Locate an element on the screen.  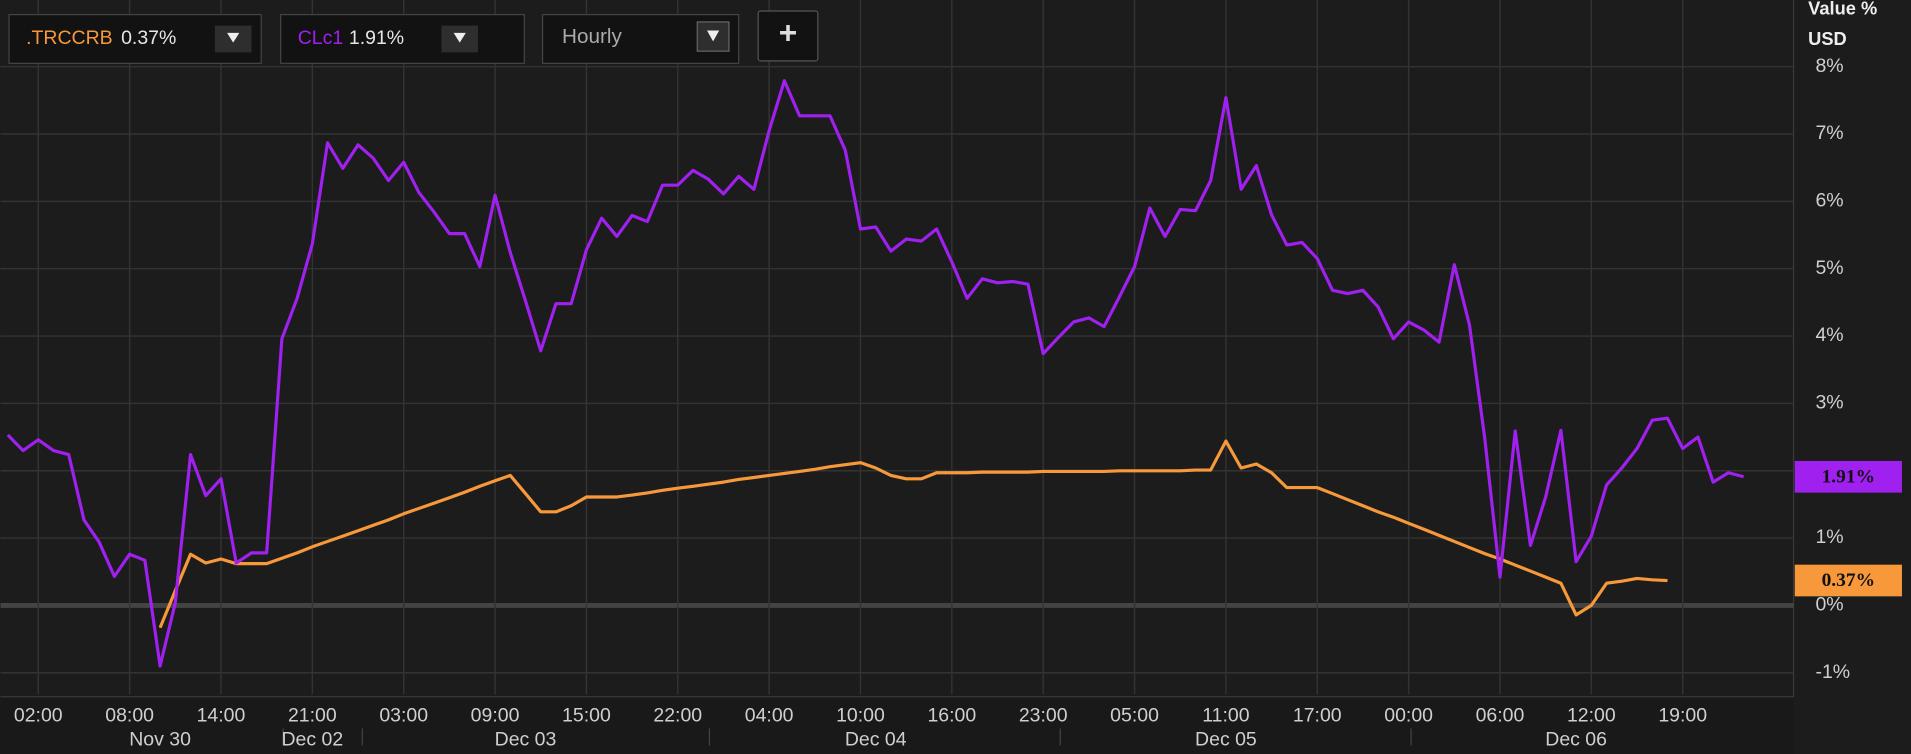
y-tick-label: -1% is located at coordinates (1832, 672).